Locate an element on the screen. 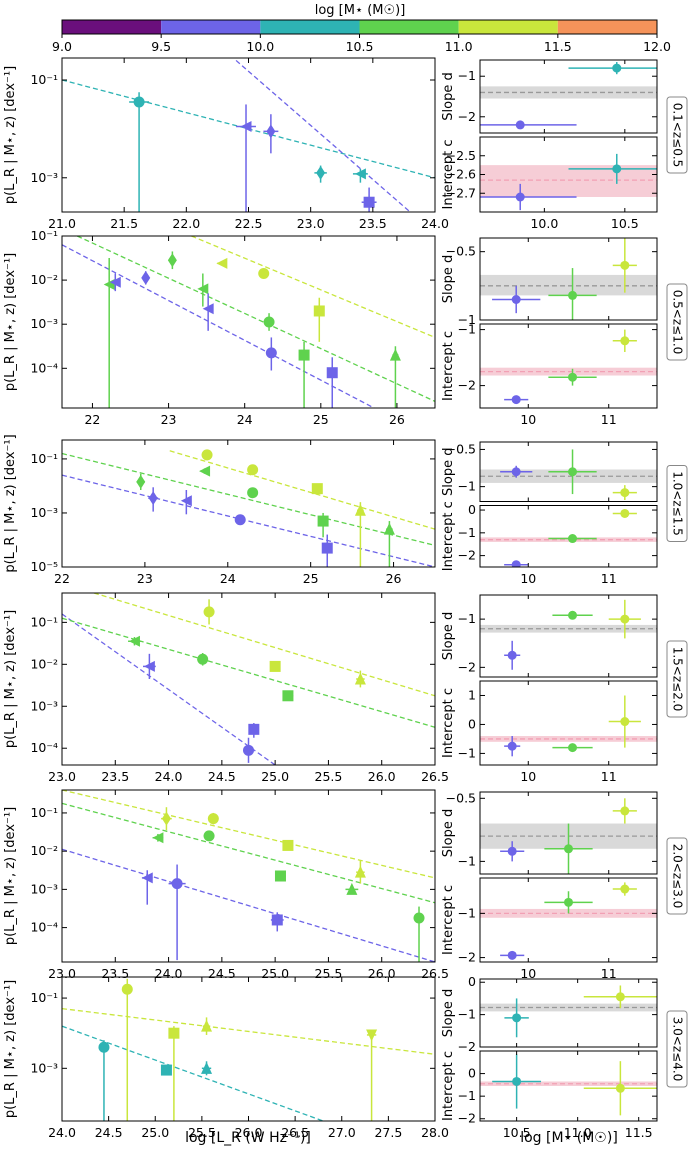 This screenshot has height=1150, width=690. x-tick-label: 22.0 is located at coordinates (186, 223).